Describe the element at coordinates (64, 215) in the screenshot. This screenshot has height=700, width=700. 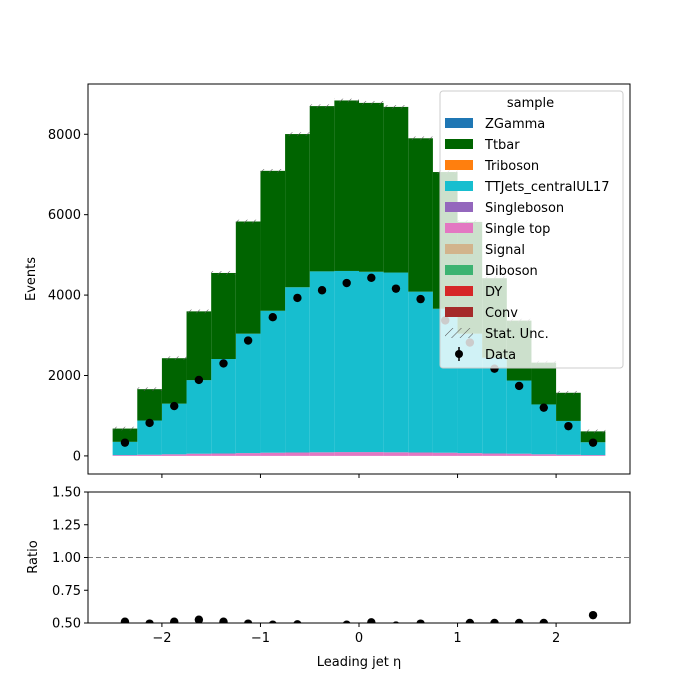
I see `main-y-tick-label-3: 6000` at that location.